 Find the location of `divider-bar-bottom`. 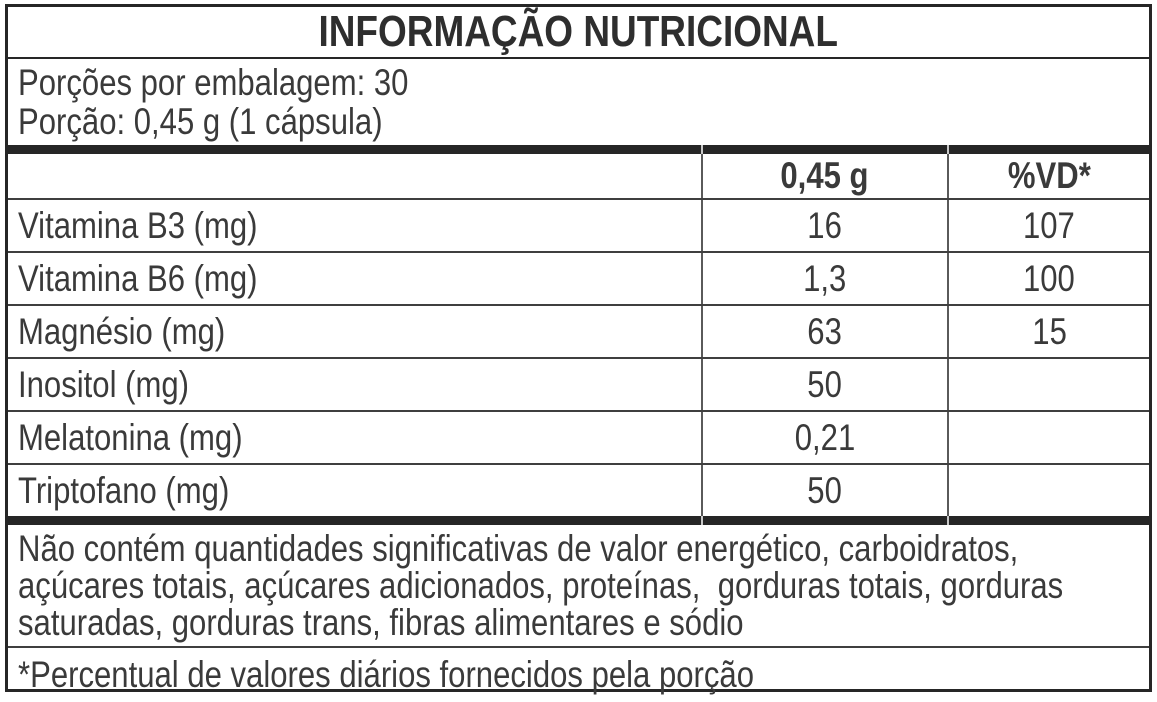

divider-bar-bottom is located at coordinates (578, 520).